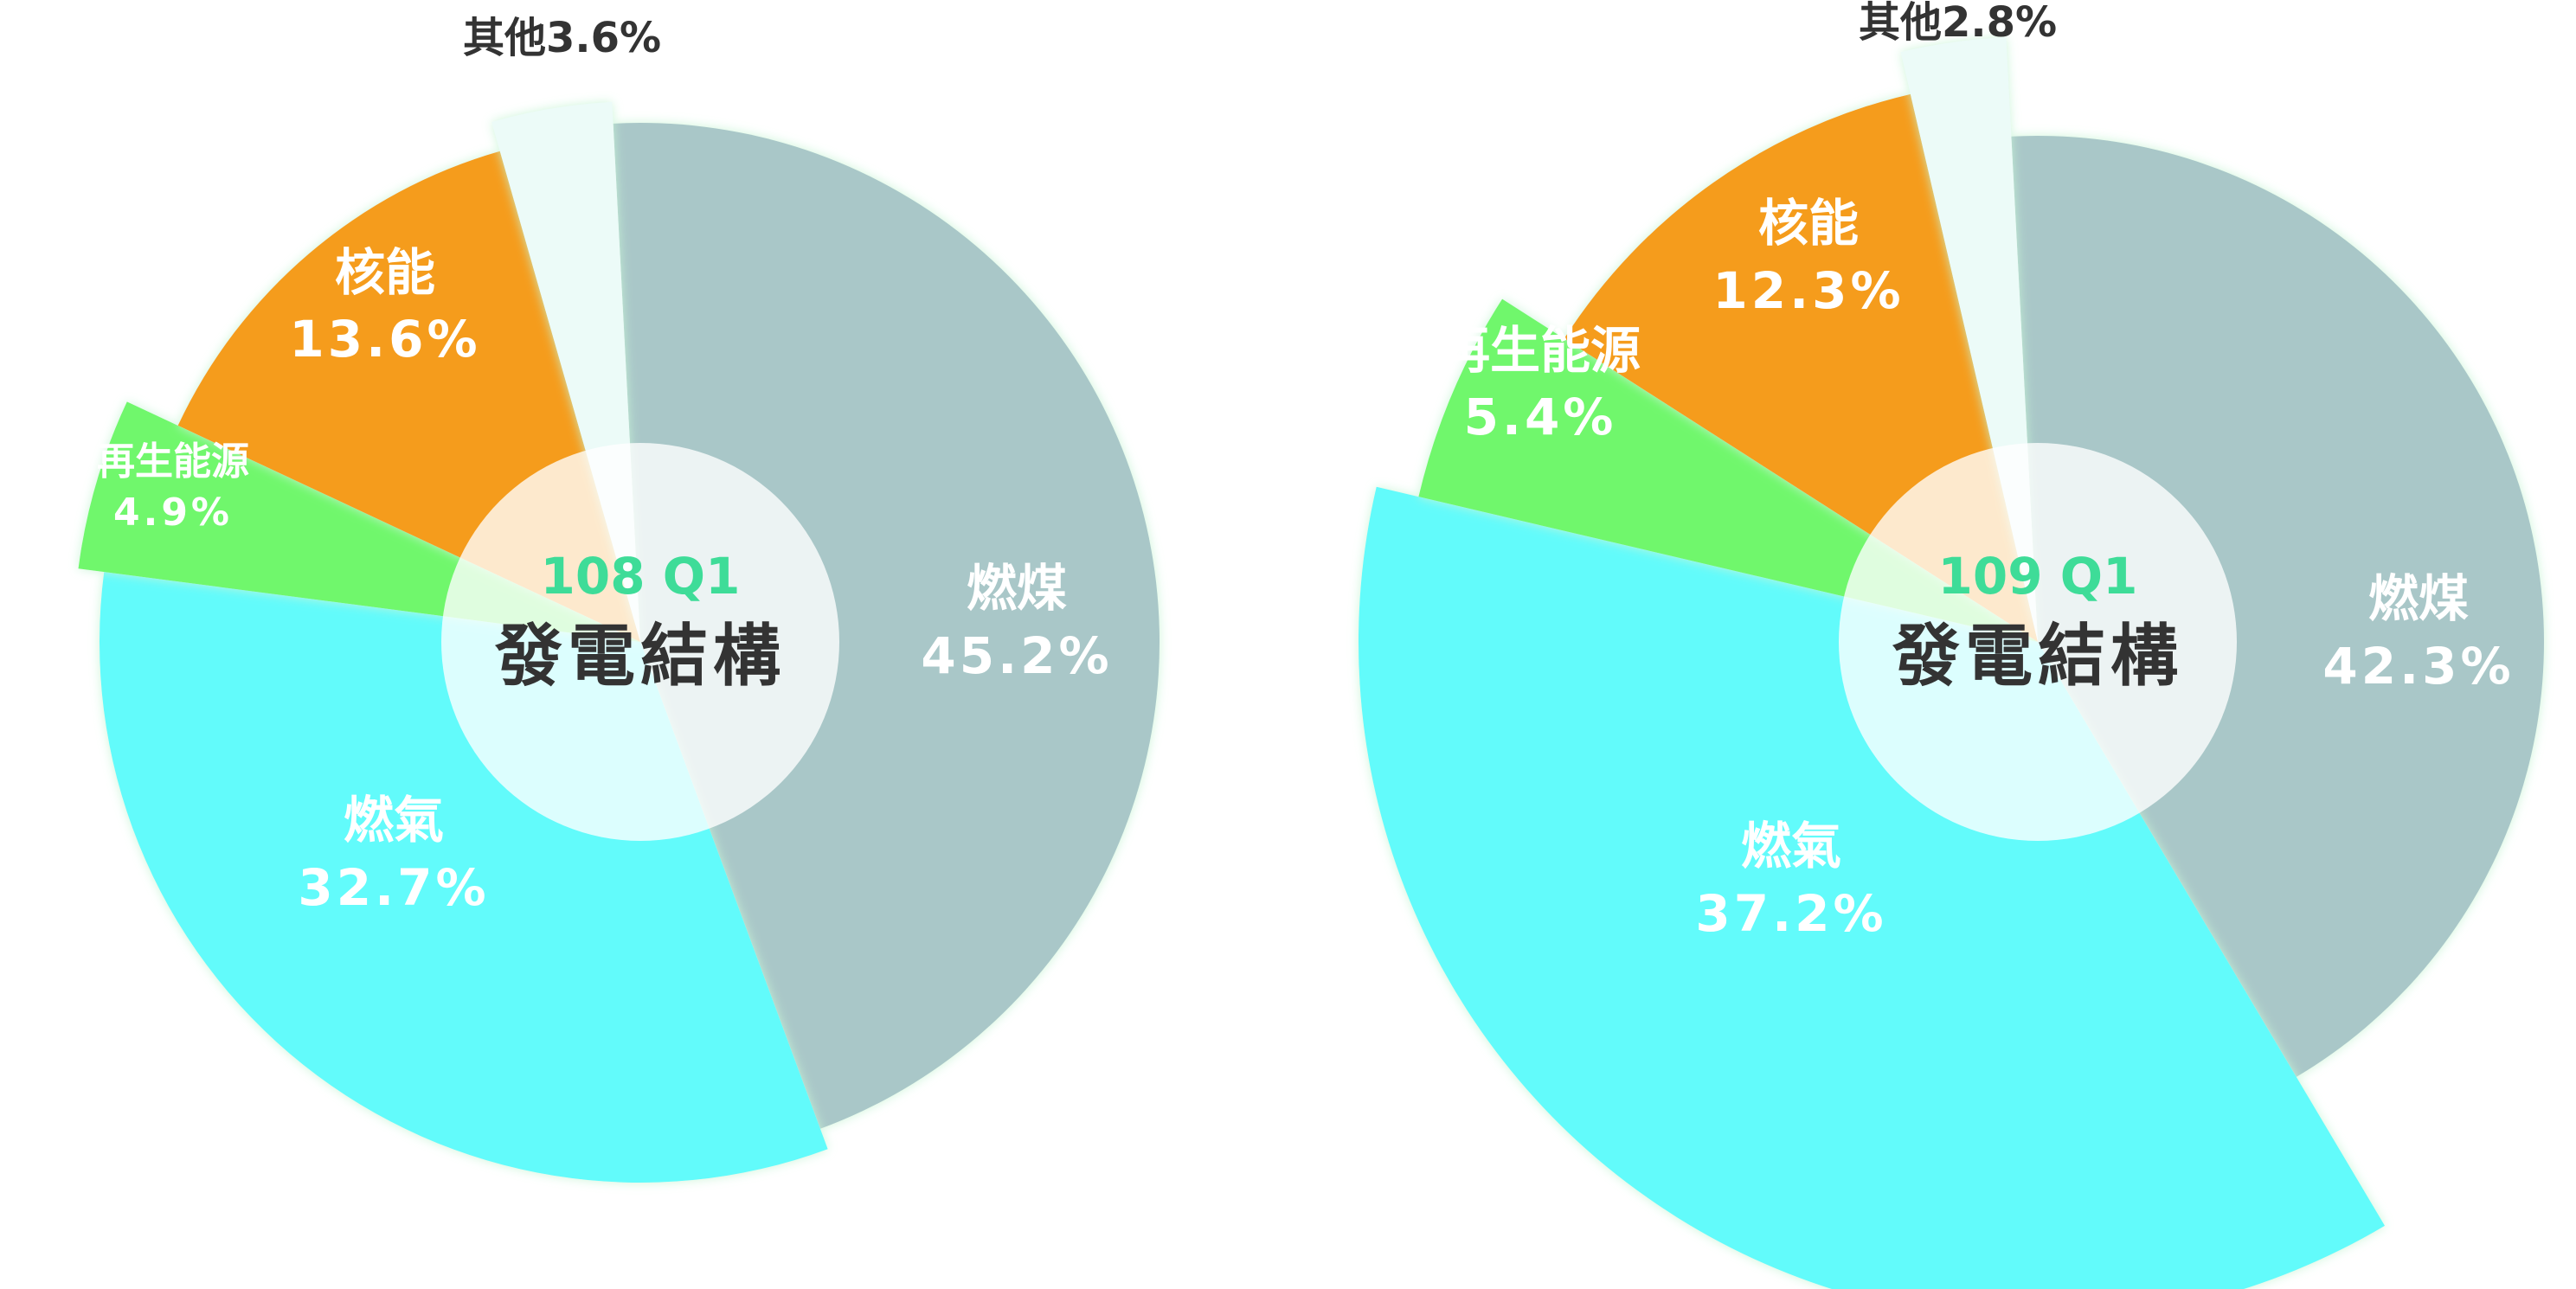  Describe the element at coordinates (2038, 657) in the screenshot. I see `center-title-109q1: 發電結構` at that location.